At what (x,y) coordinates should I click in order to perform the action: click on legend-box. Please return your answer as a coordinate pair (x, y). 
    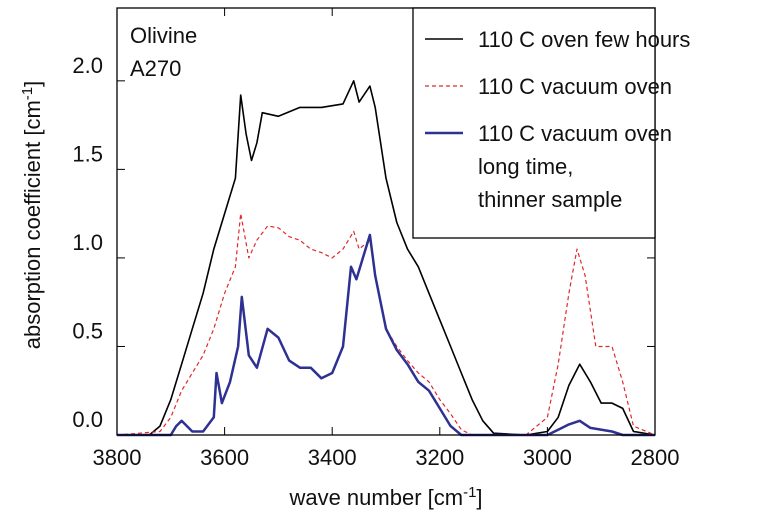
    Looking at the image, I should click on (534, 123).